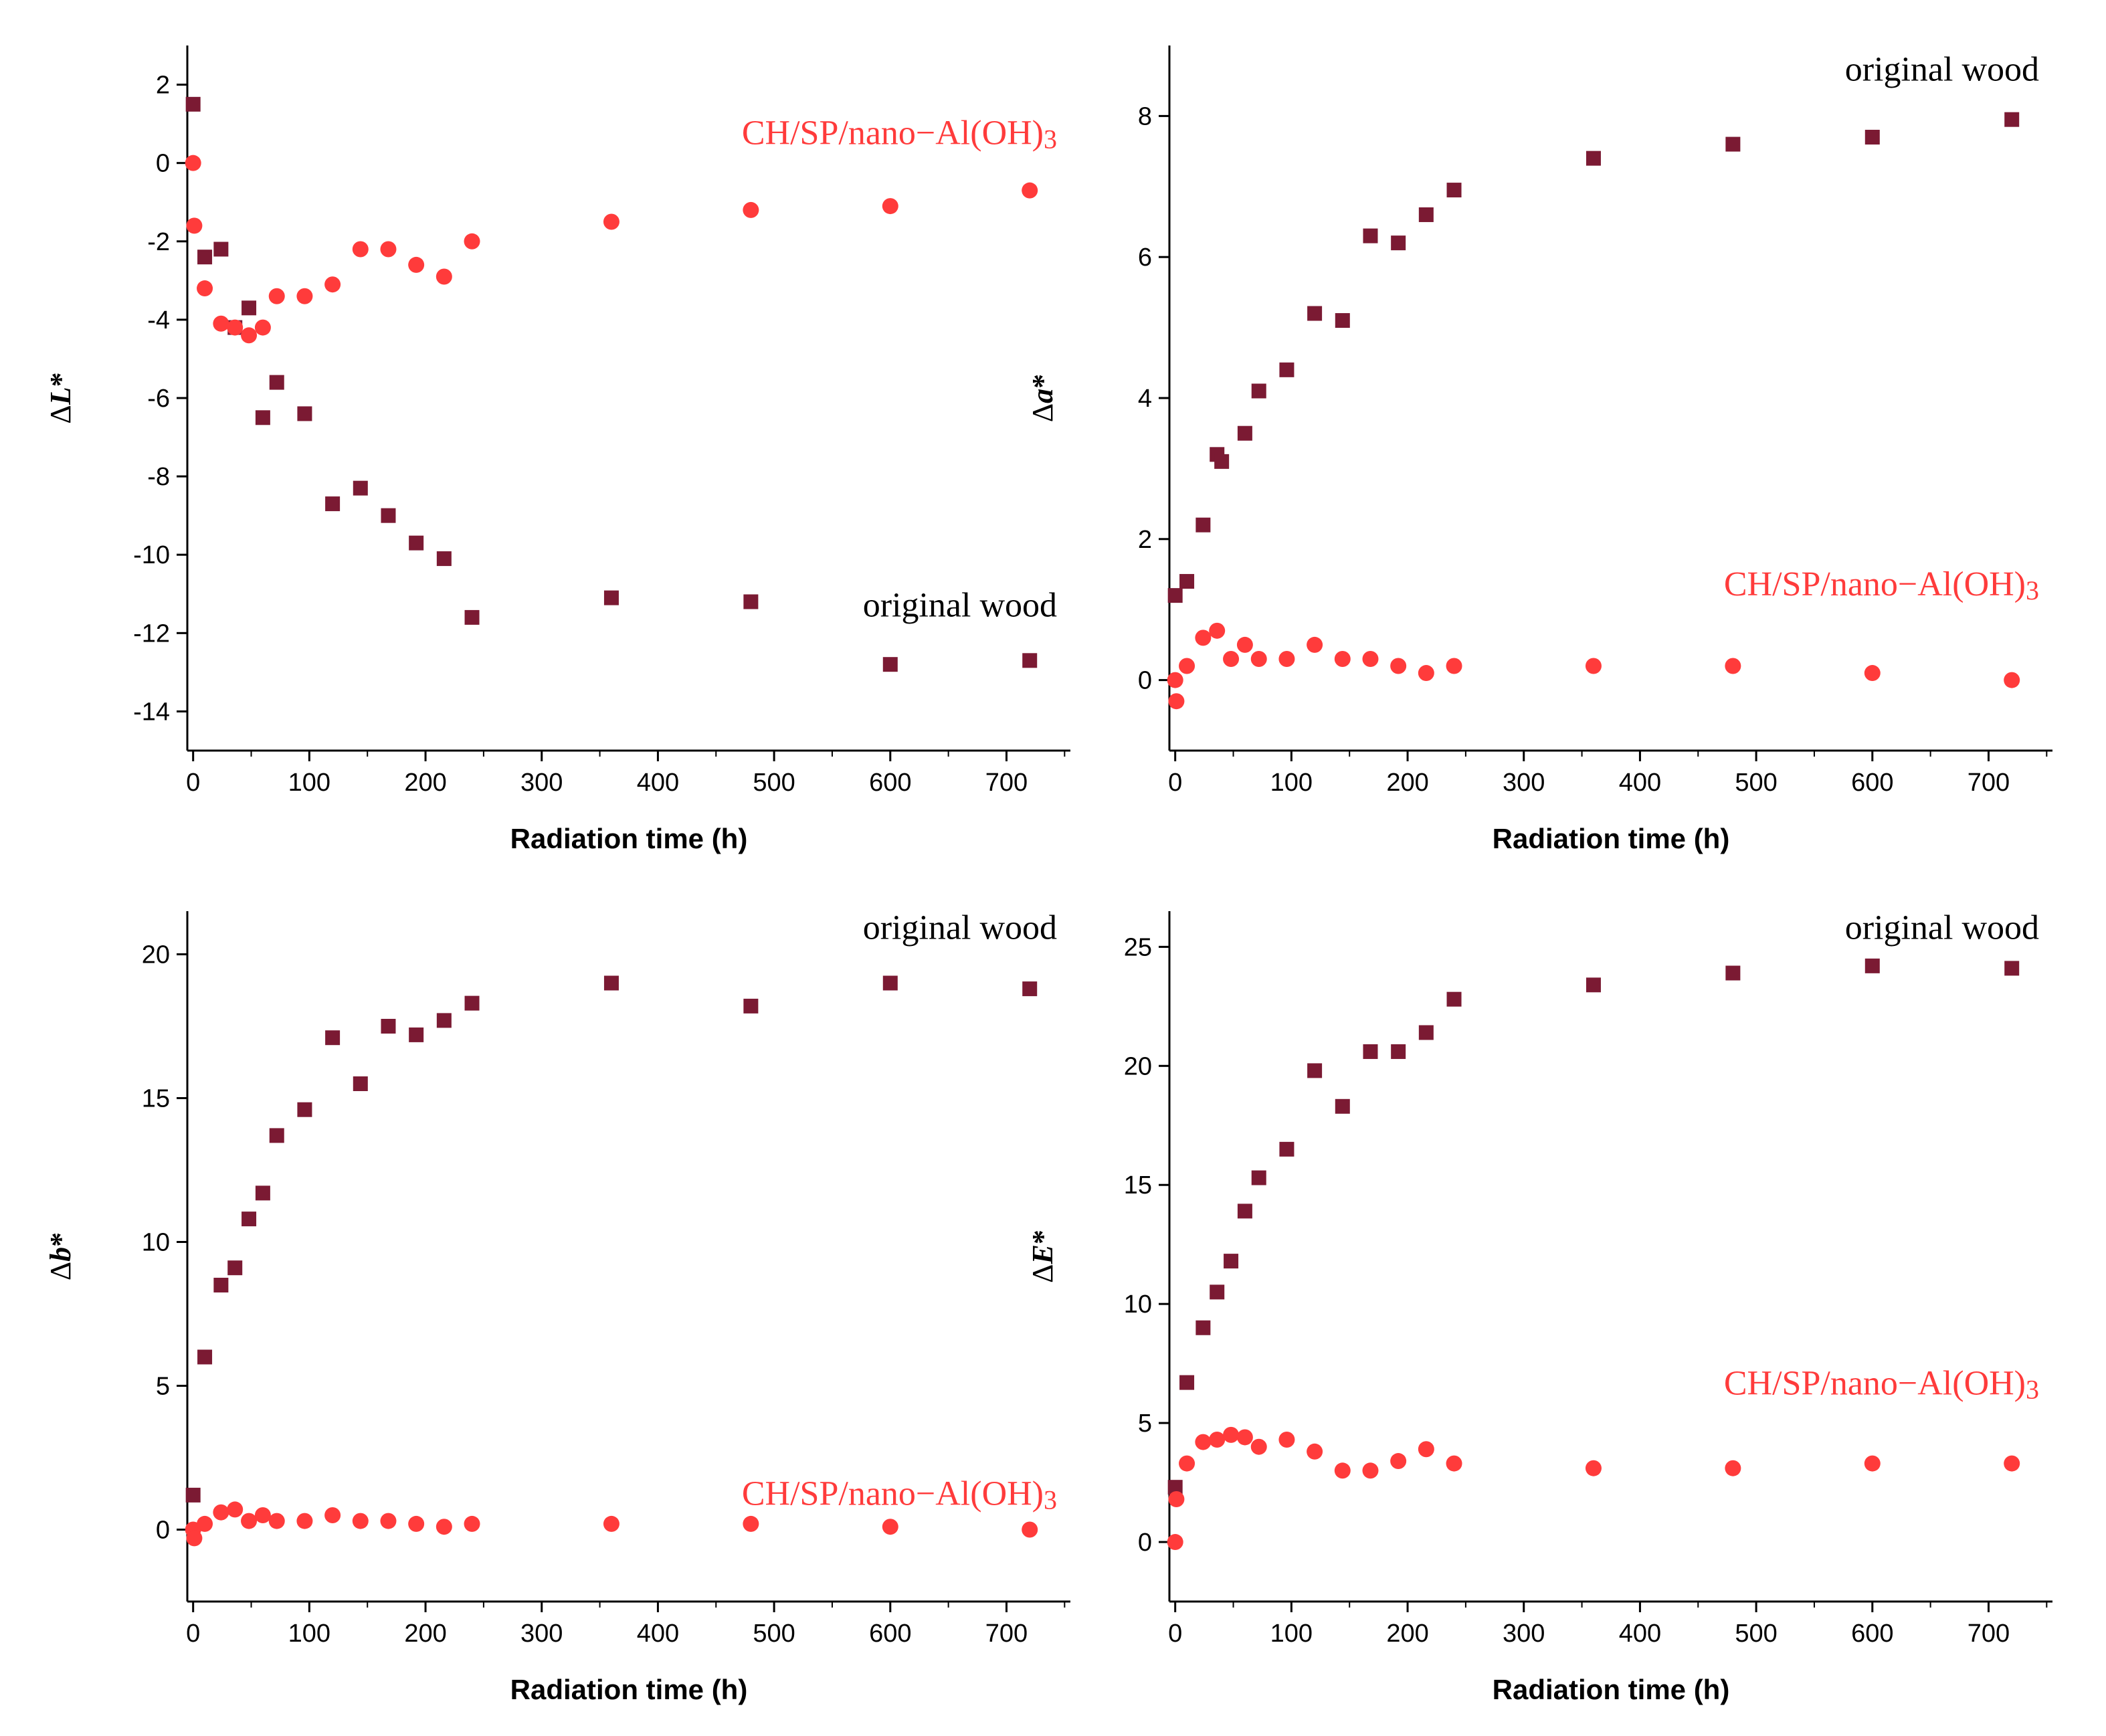 This screenshot has width=2106, height=1736. I want to click on x-tick-label: 100, so click(1291, 783).